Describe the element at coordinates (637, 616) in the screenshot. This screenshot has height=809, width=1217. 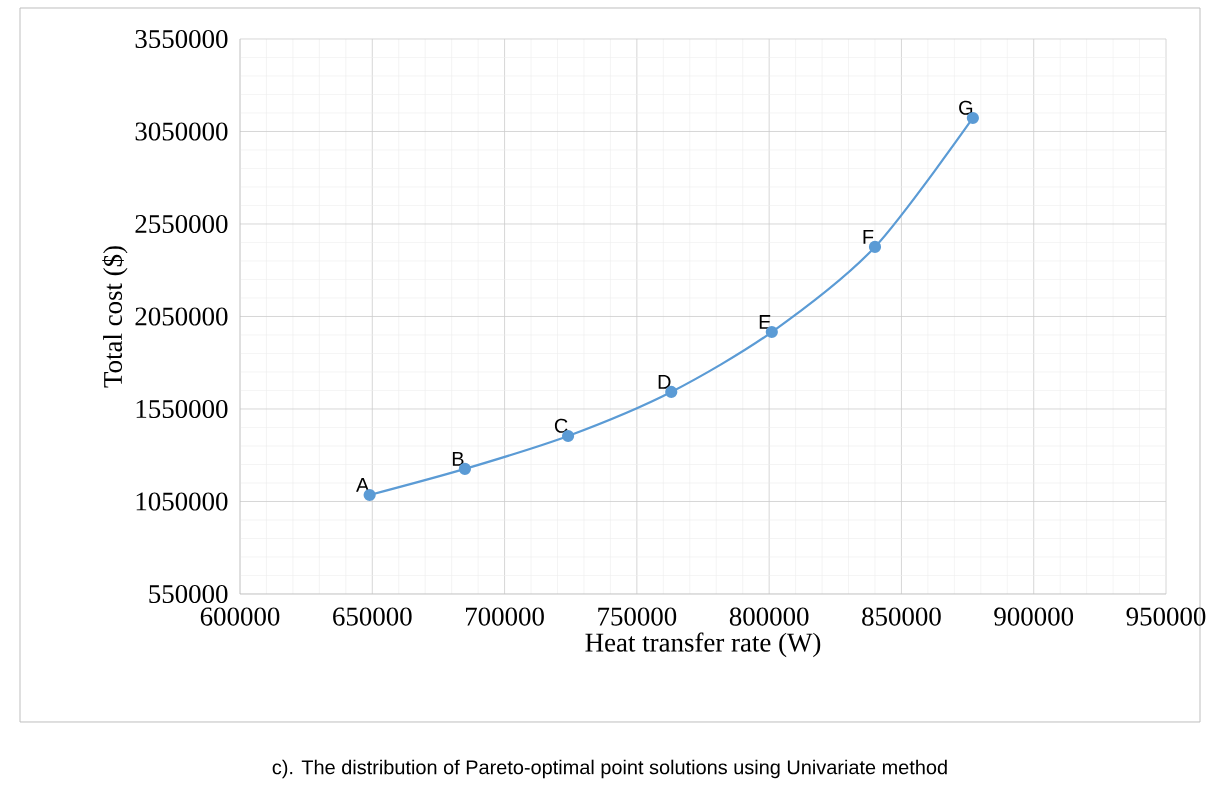
I see `x-tick-label: 750000` at that location.